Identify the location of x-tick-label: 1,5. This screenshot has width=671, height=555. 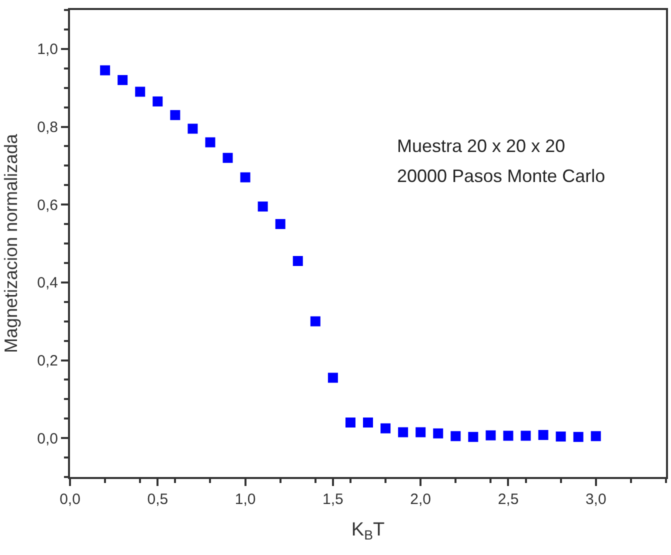
(333, 499).